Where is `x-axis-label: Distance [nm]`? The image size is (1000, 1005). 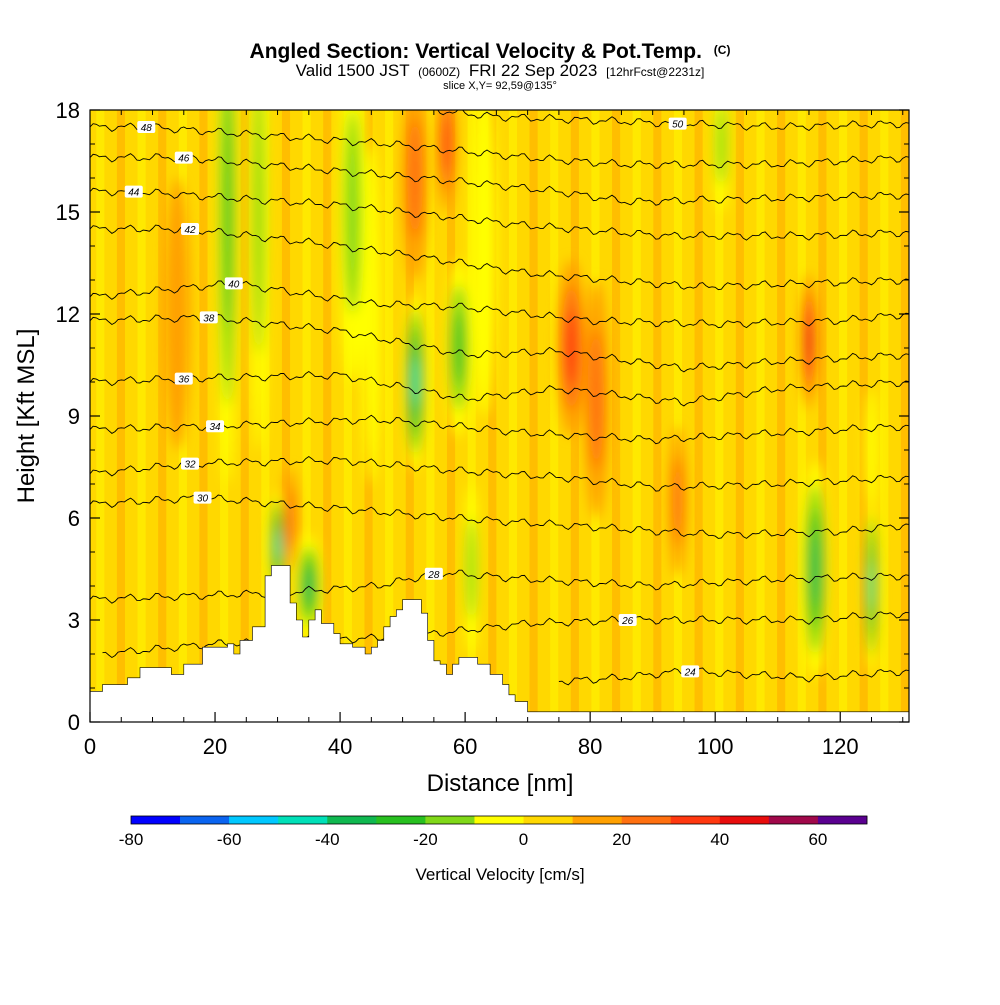 x-axis-label: Distance [nm] is located at coordinates (500, 783).